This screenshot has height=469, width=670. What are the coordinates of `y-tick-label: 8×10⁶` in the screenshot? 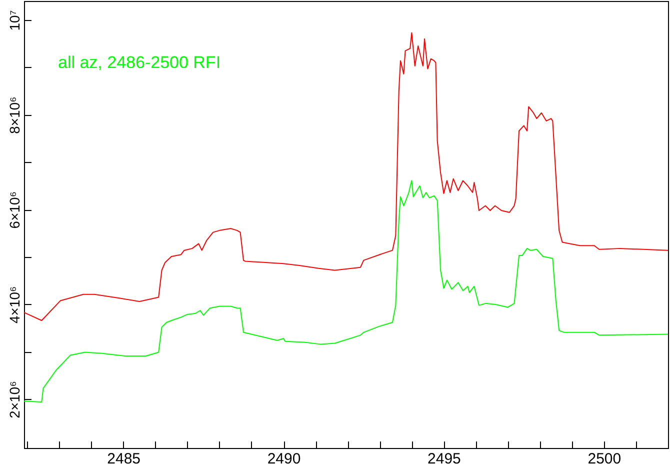 It's located at (14, 115).